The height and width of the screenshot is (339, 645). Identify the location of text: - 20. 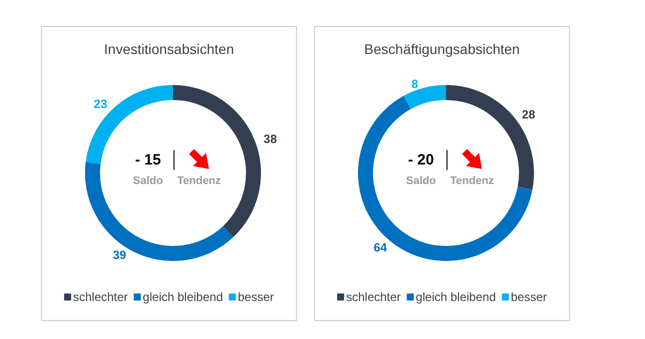
(421, 160).